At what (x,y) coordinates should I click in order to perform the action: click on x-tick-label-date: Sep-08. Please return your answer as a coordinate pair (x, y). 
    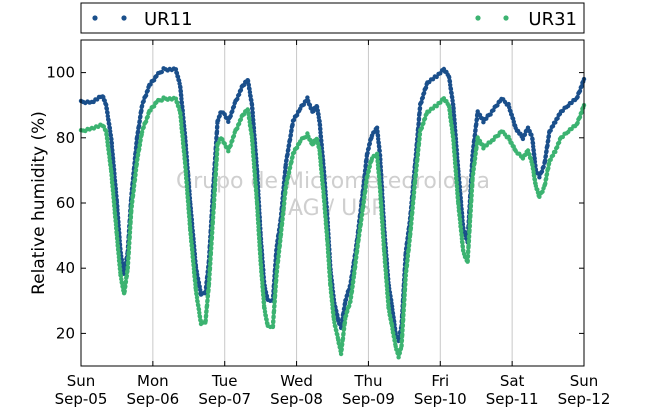
    Looking at the image, I should click on (296, 399).